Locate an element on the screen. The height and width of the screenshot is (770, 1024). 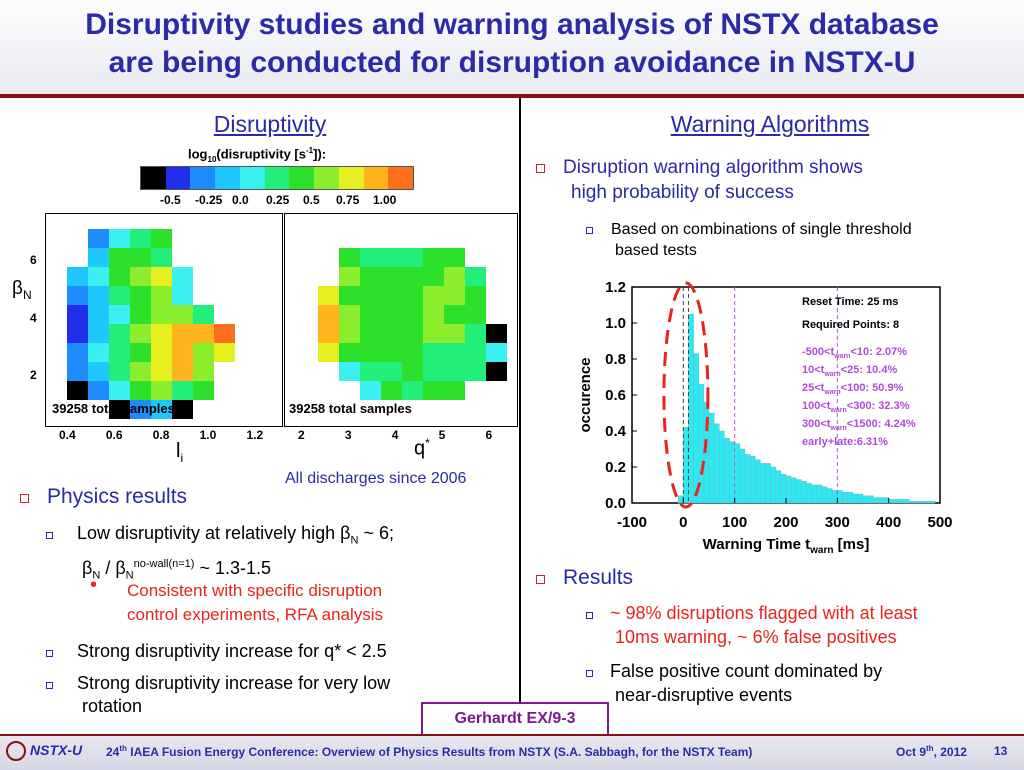
x-tick-label: 300 is located at coordinates (837, 522).